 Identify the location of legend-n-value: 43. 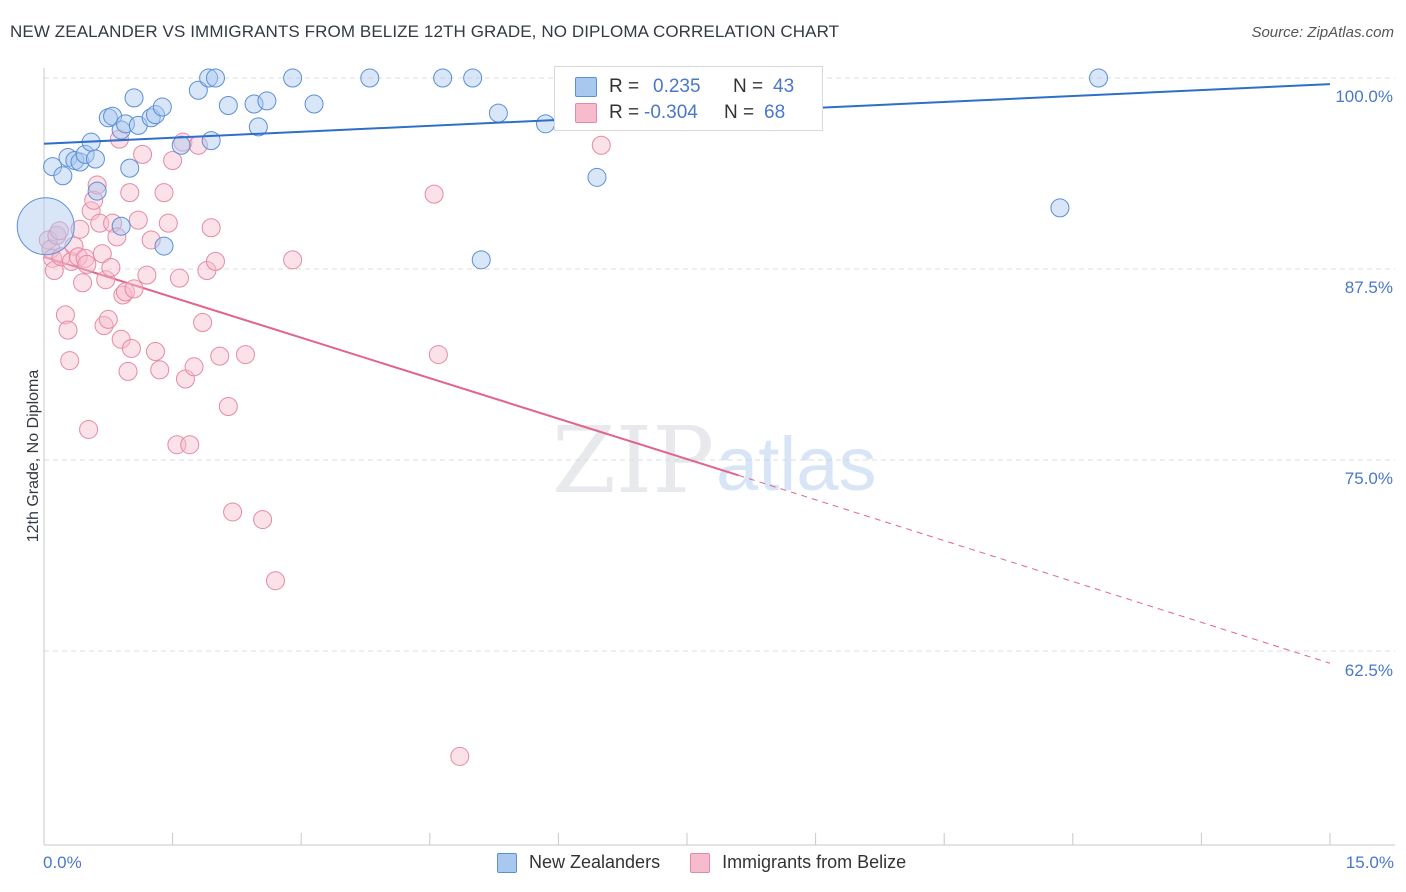
(784, 86).